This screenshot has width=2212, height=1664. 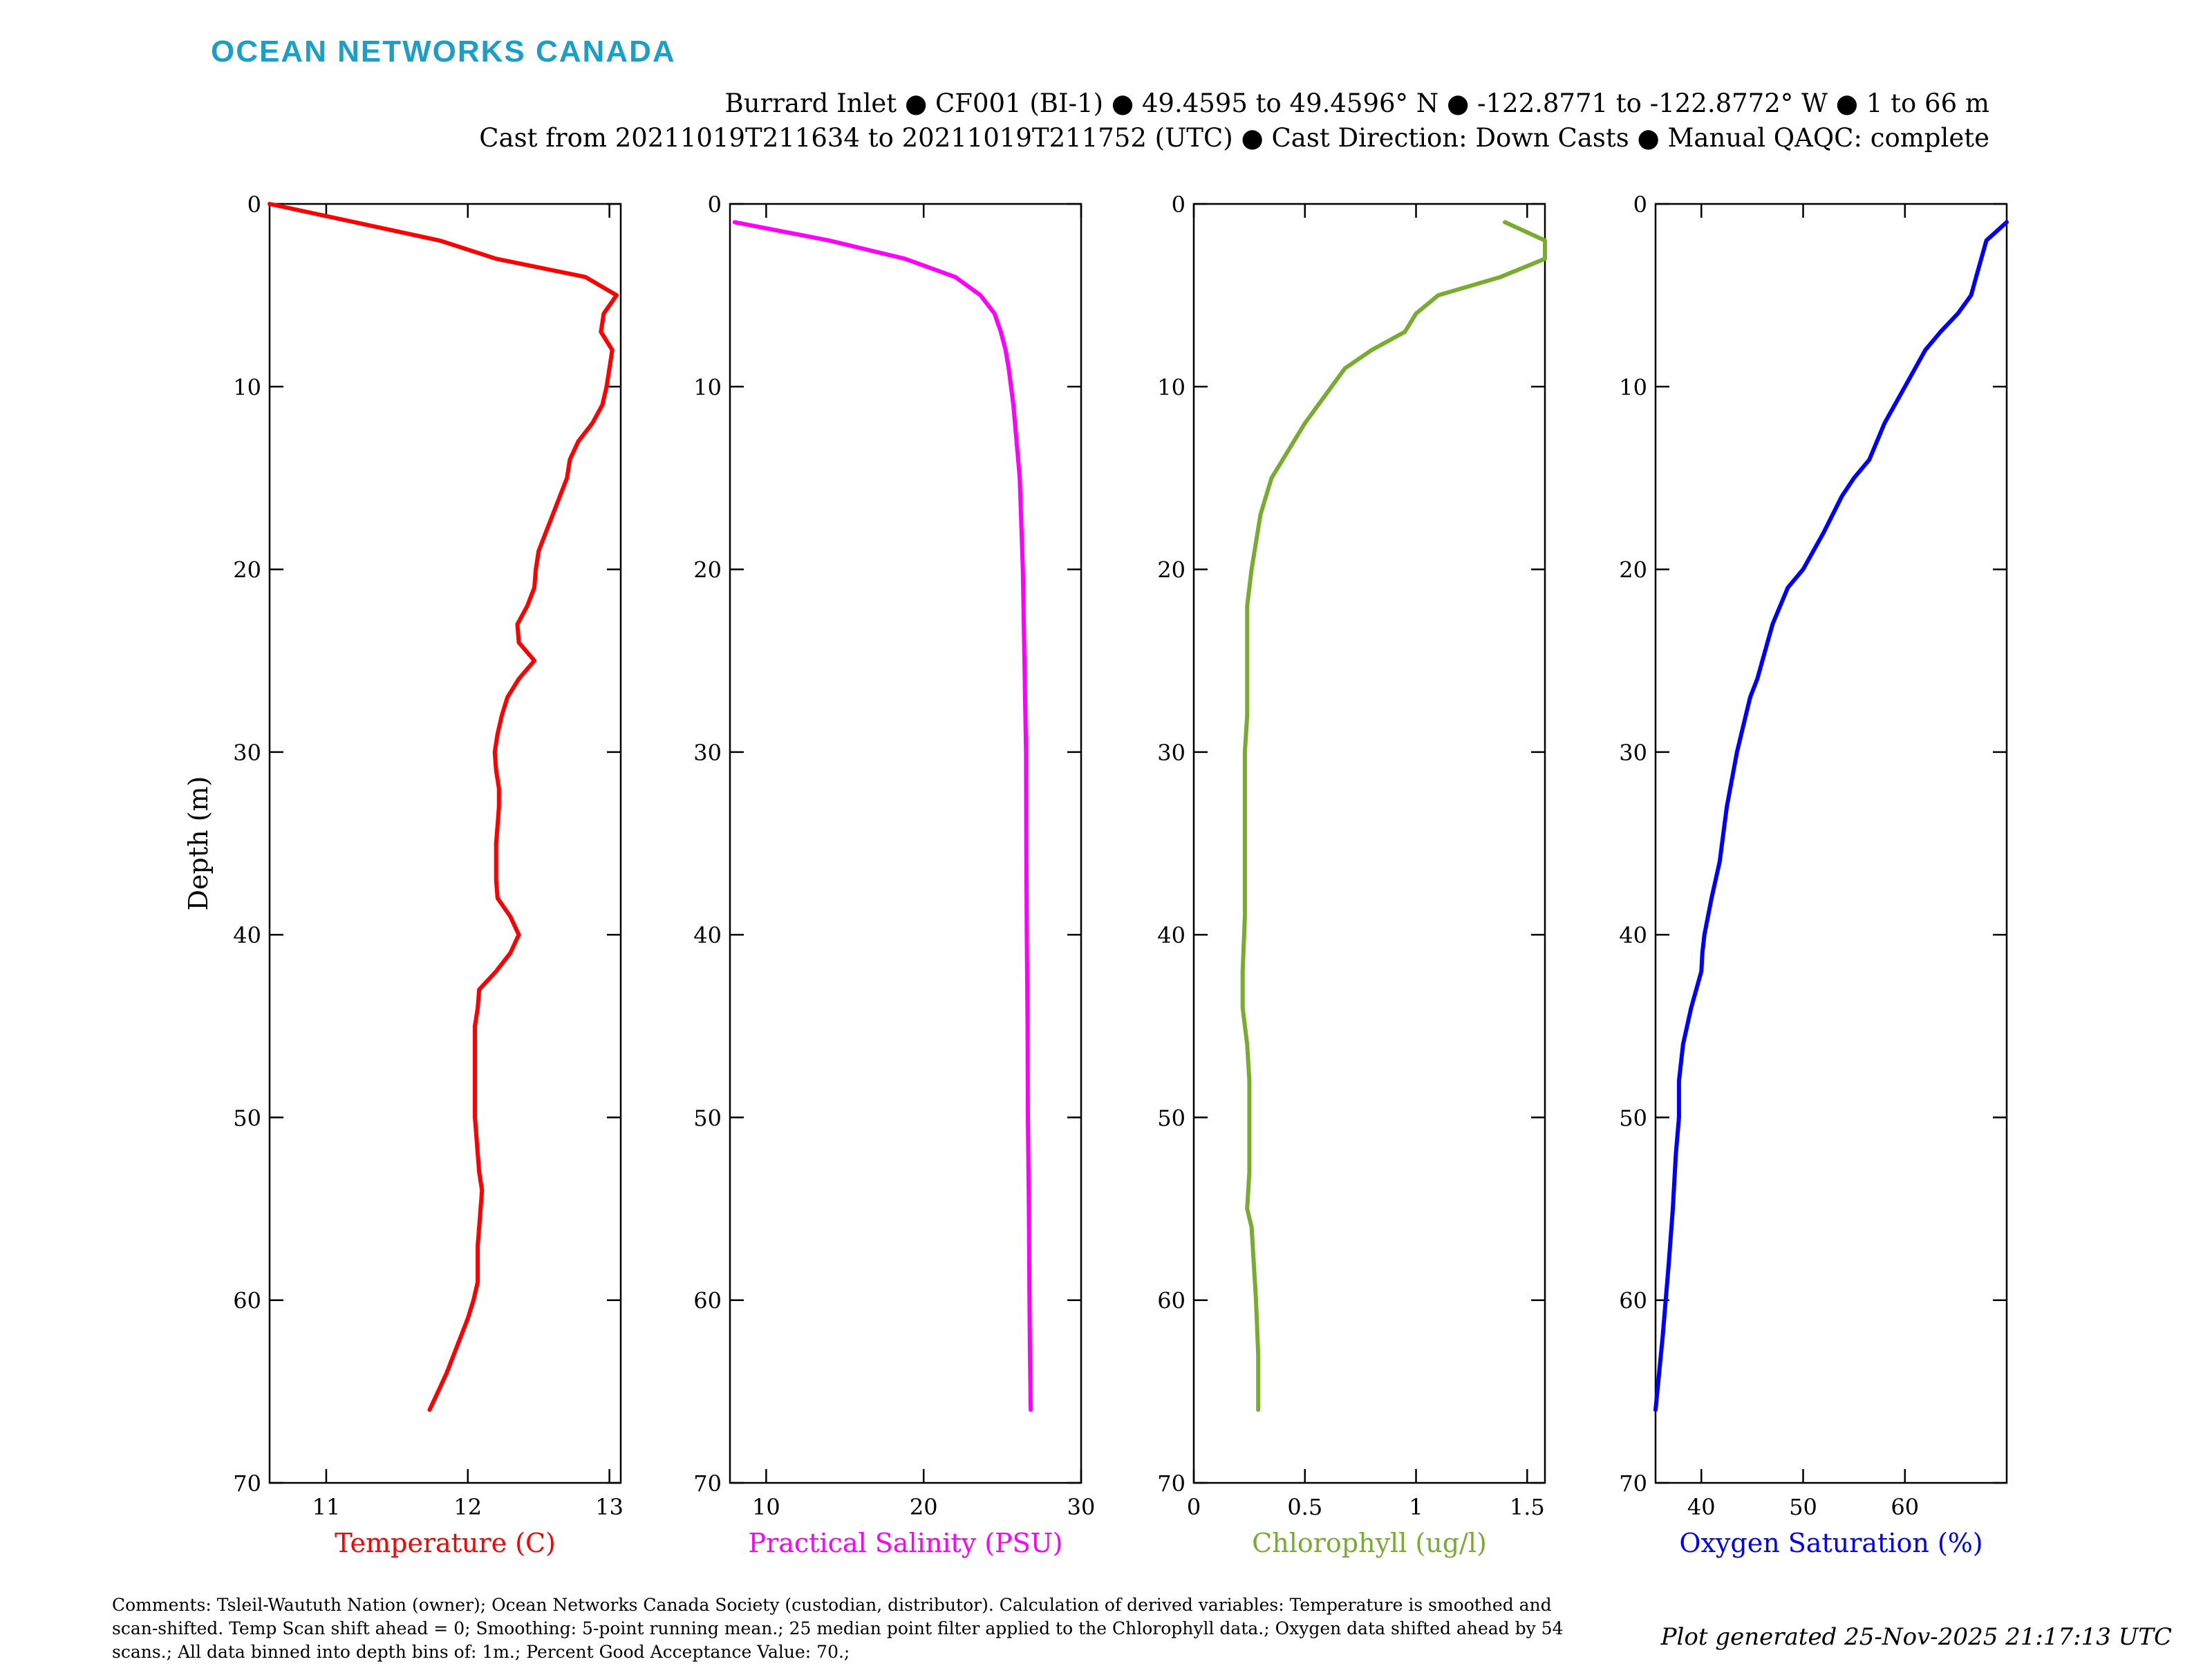 I want to click on x-tick-label: 0.5, so click(x=1304, y=1507).